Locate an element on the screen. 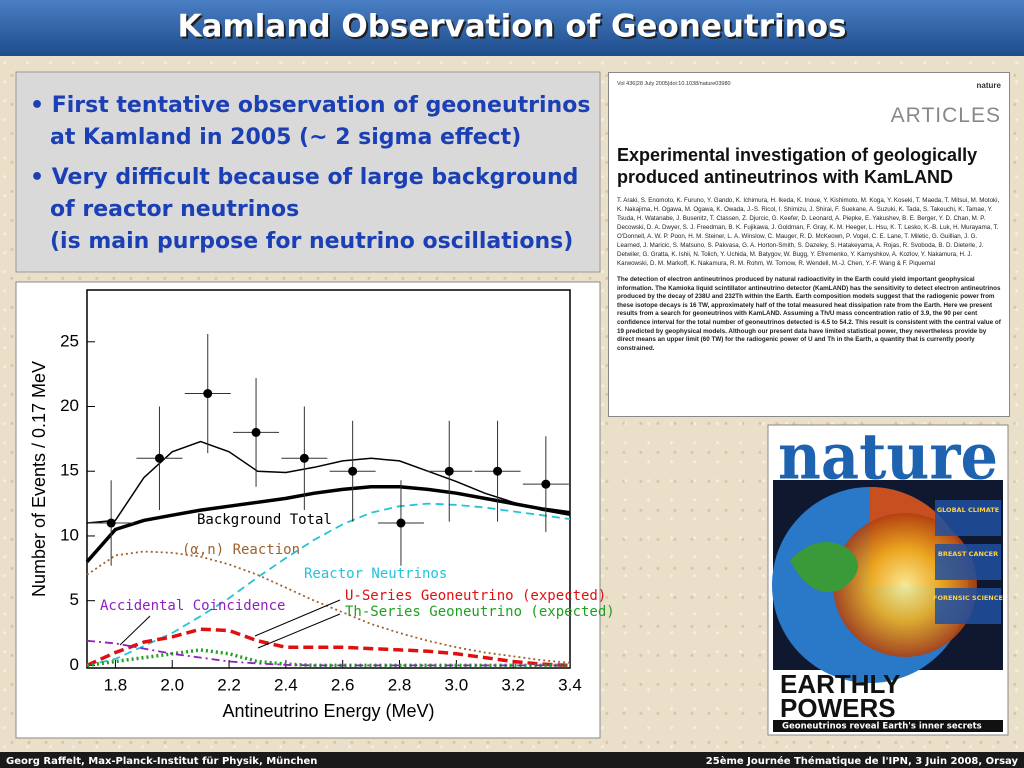 The image size is (1024, 768). cover-headline: EARTHLY is located at coordinates (840, 684).